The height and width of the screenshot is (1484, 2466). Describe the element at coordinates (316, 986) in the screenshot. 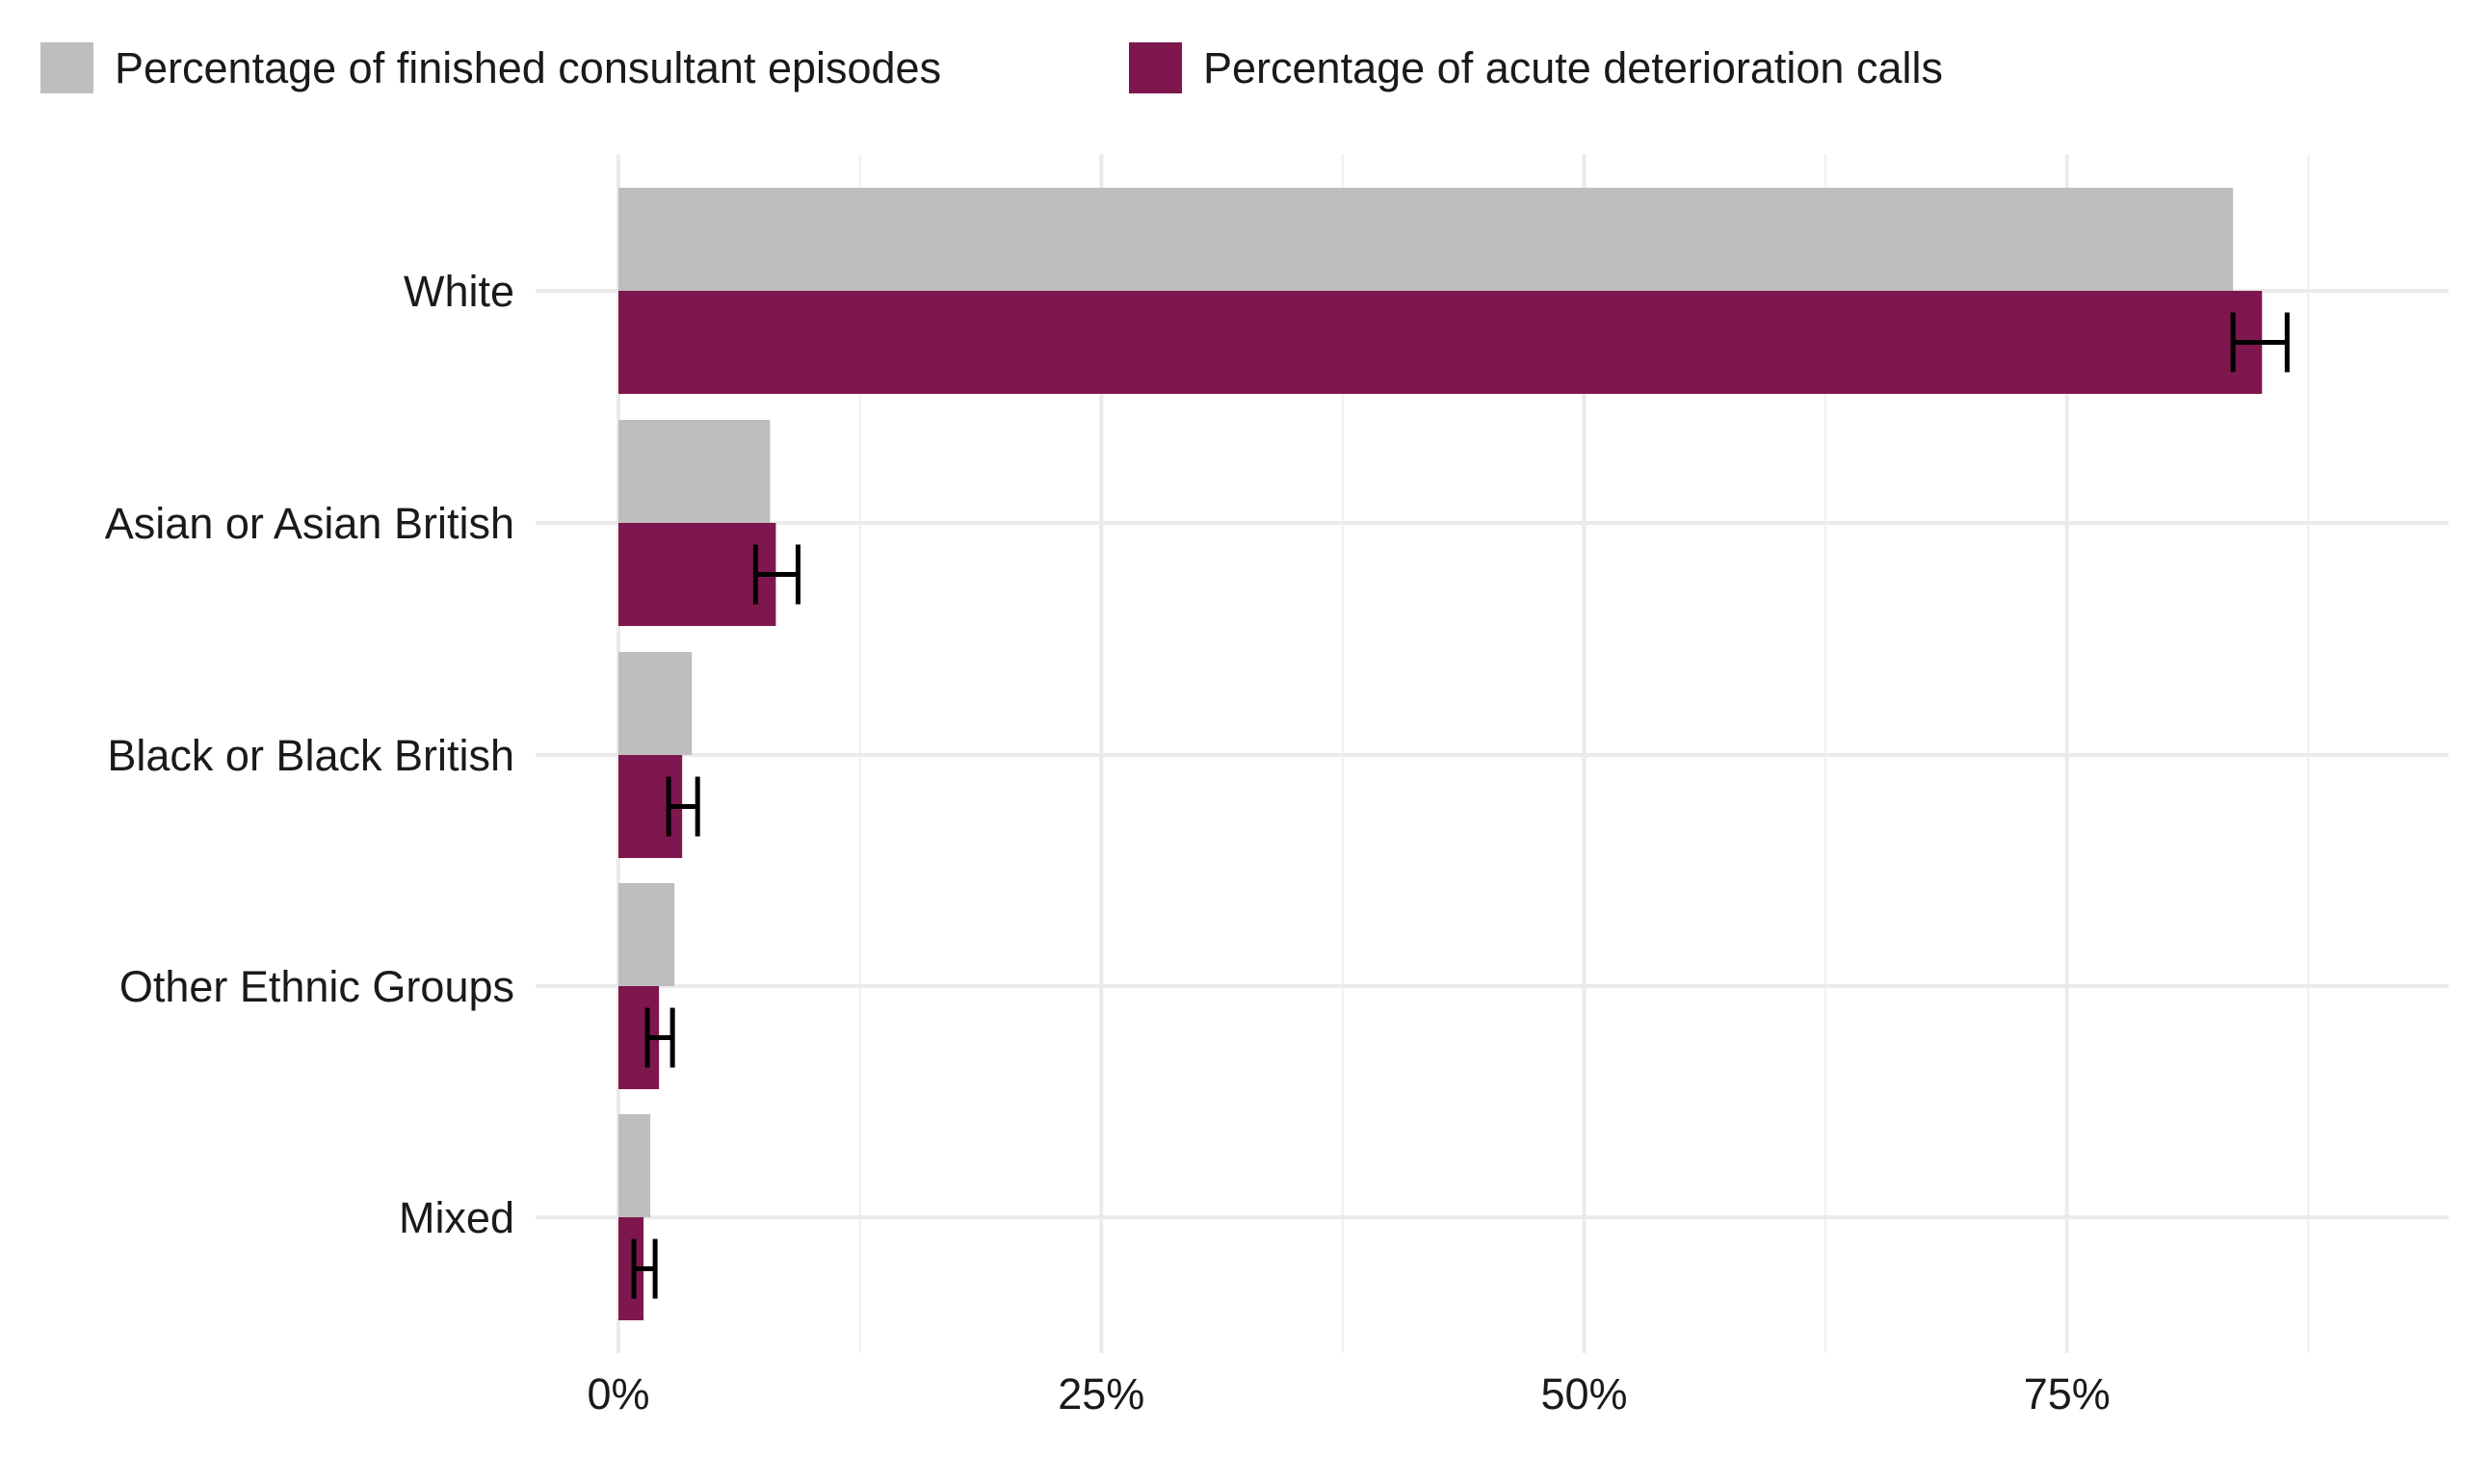

I see `y-tick-label: Other Ethnic Groups` at that location.